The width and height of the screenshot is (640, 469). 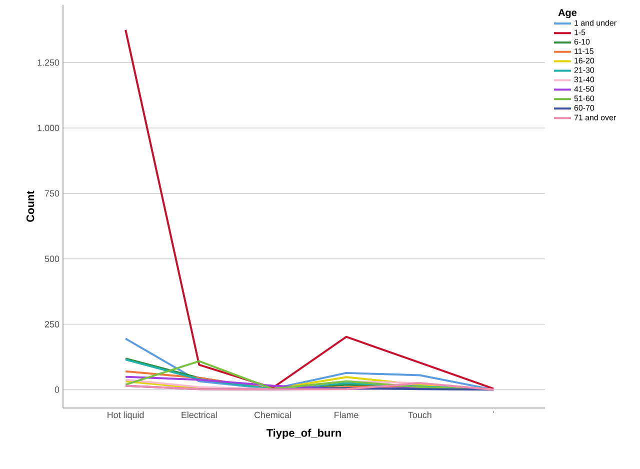 I want to click on x-tick-label: Electrical, so click(x=199, y=415).